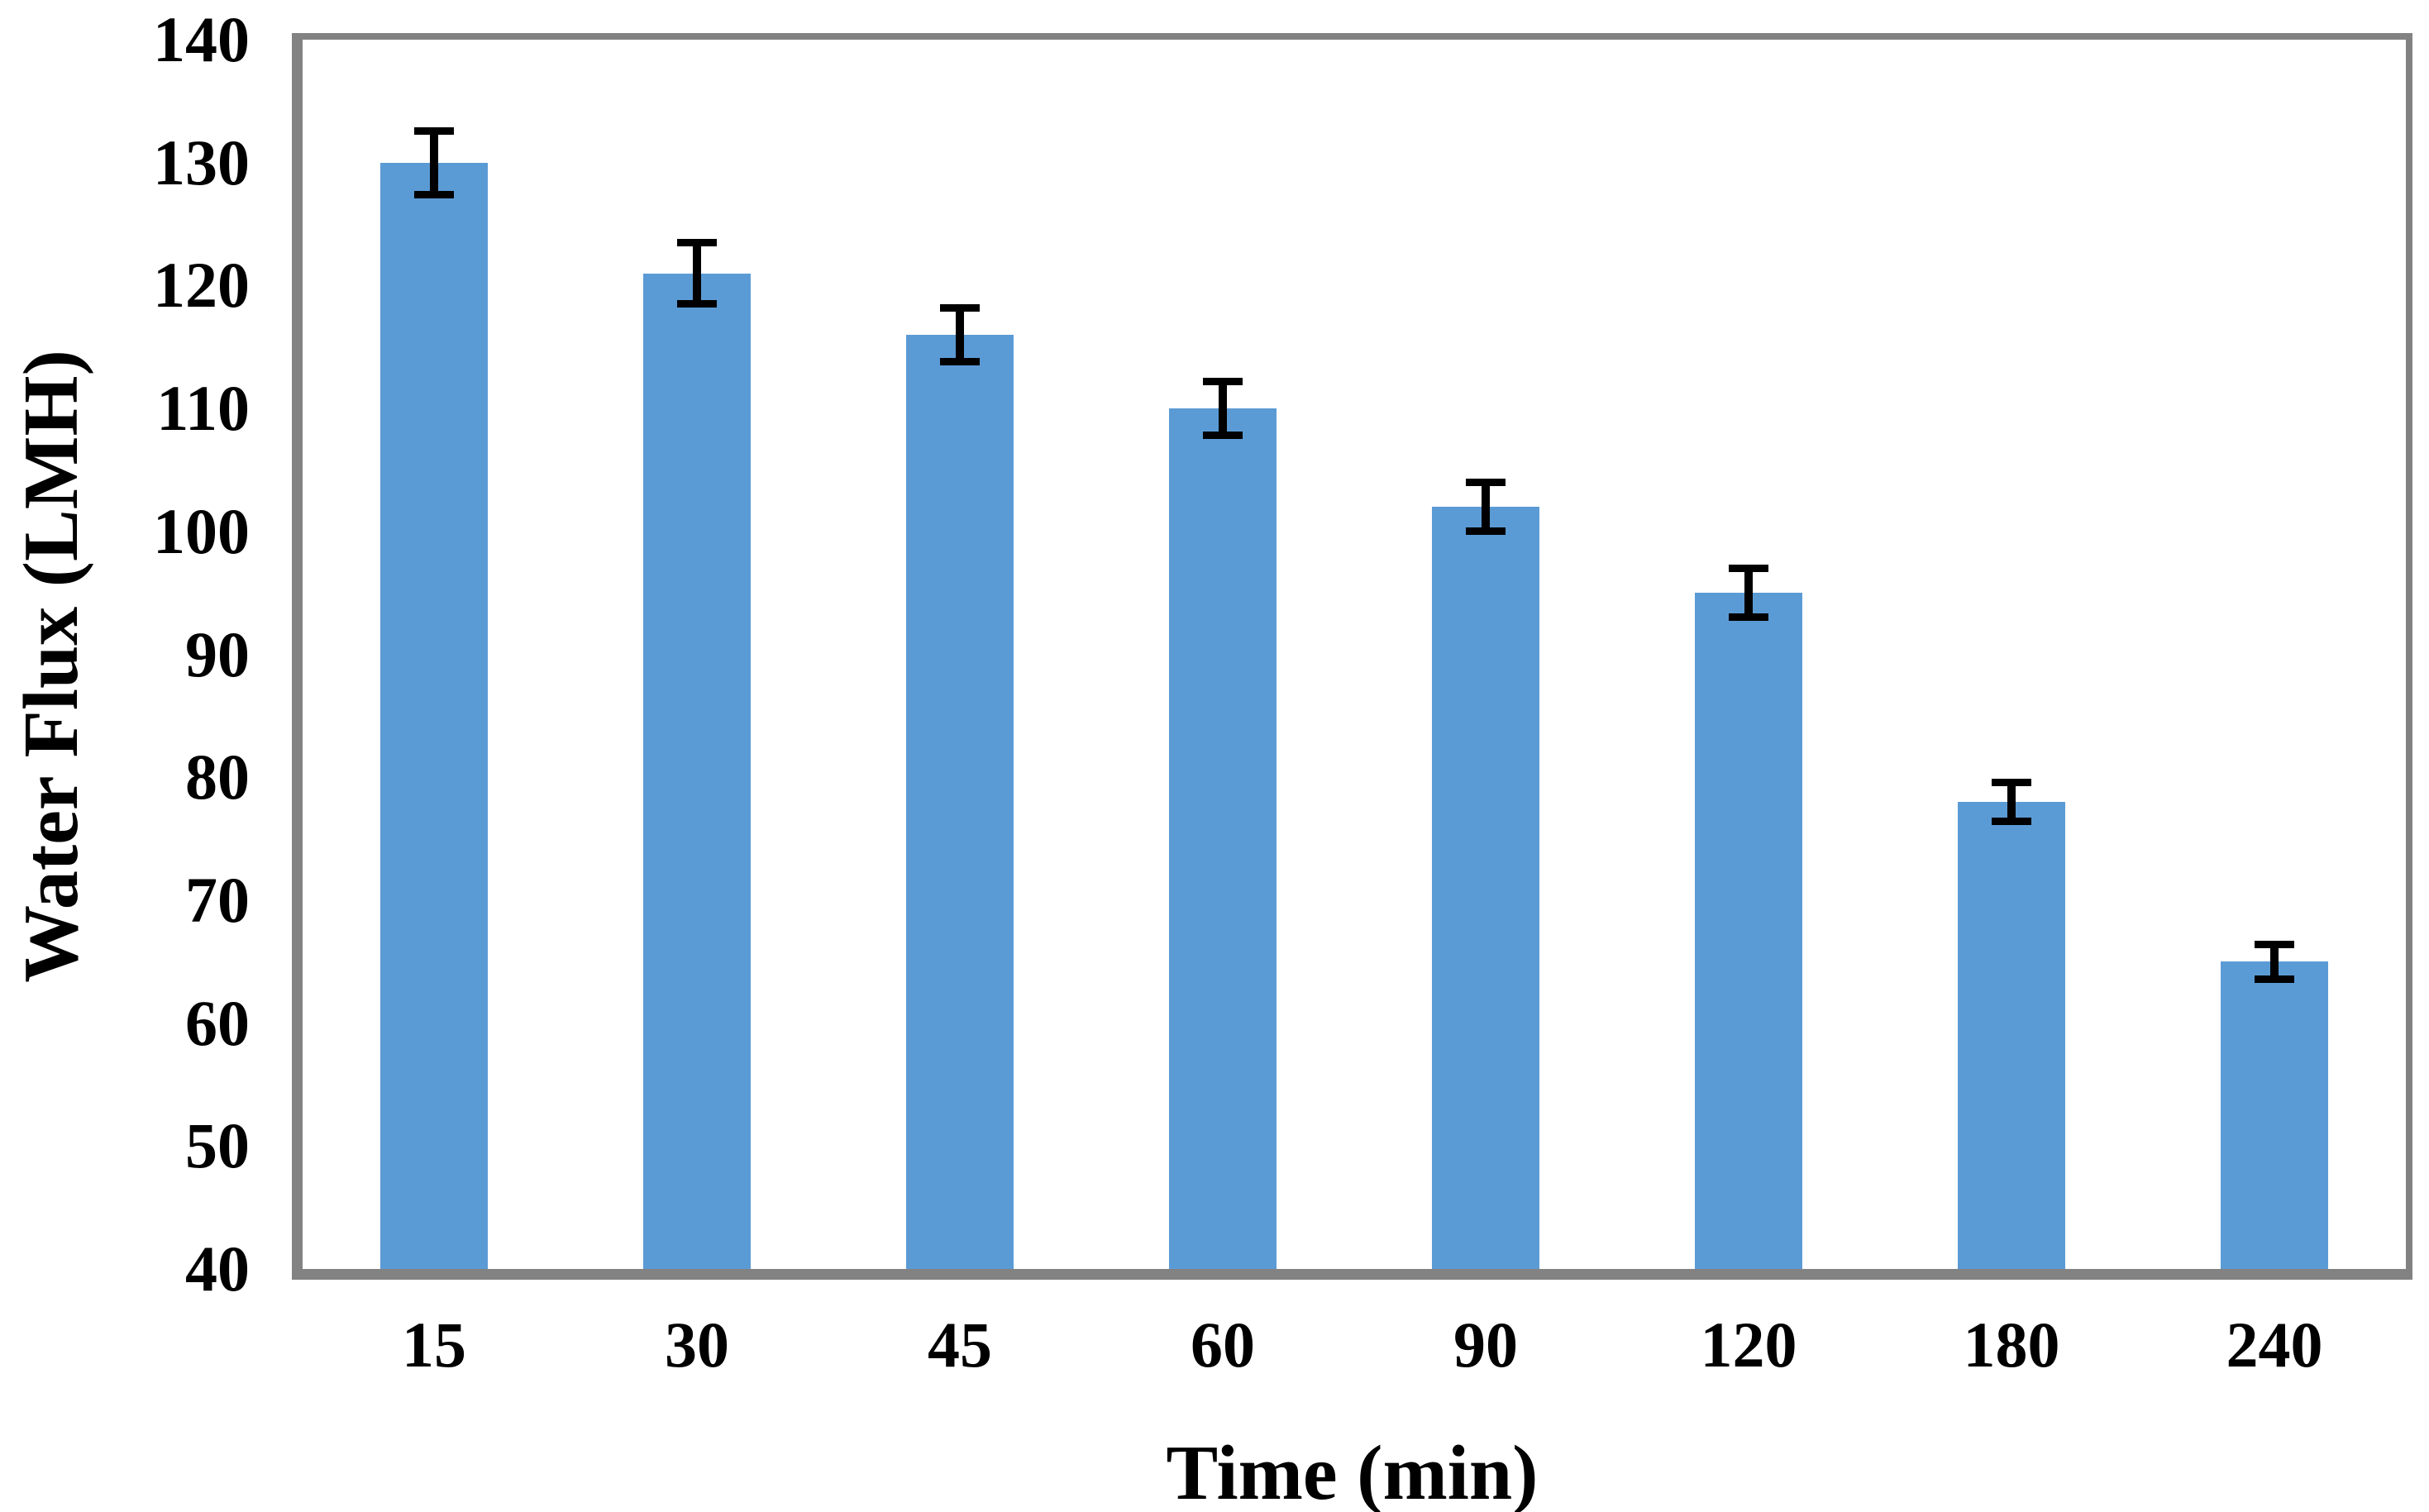  I want to click on error-cap-bottom-45-min, so click(960, 362).